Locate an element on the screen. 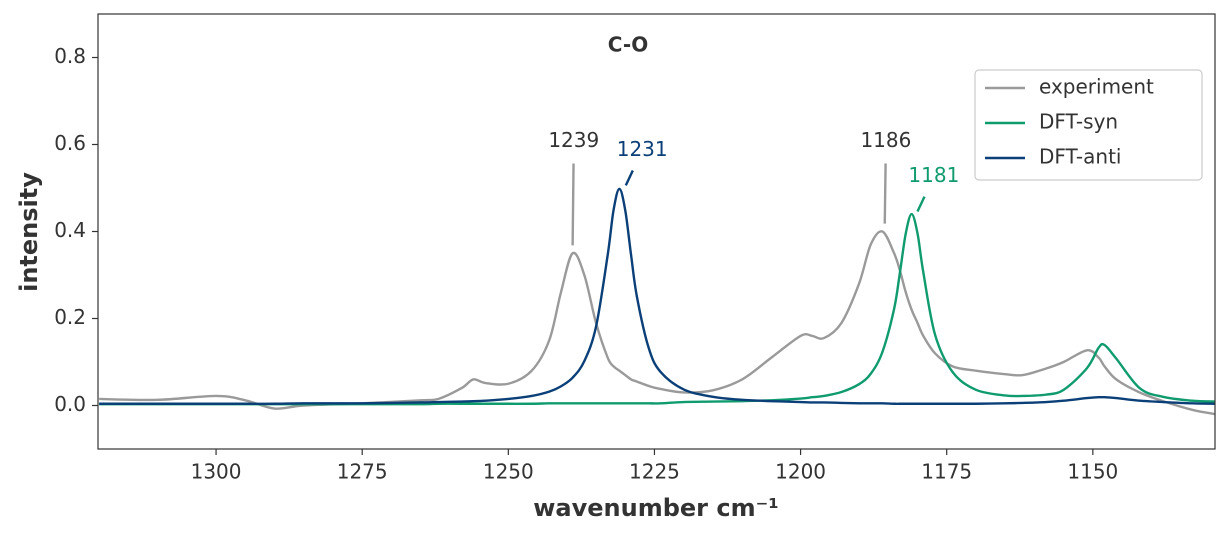 The image size is (1229, 538). annotation-label: 1239 is located at coordinates (573, 140).